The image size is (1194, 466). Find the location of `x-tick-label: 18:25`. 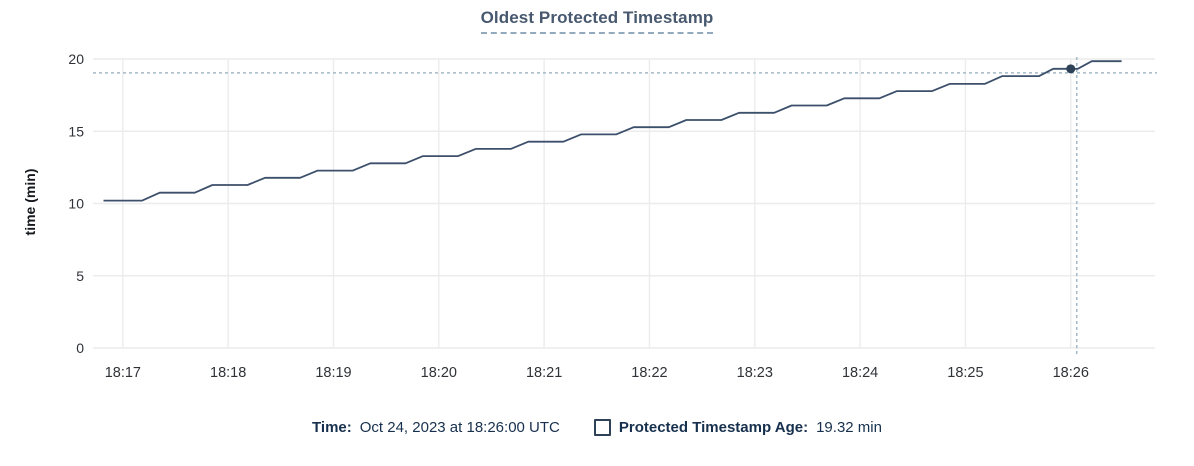

x-tick-label: 18:25 is located at coordinates (965, 373).